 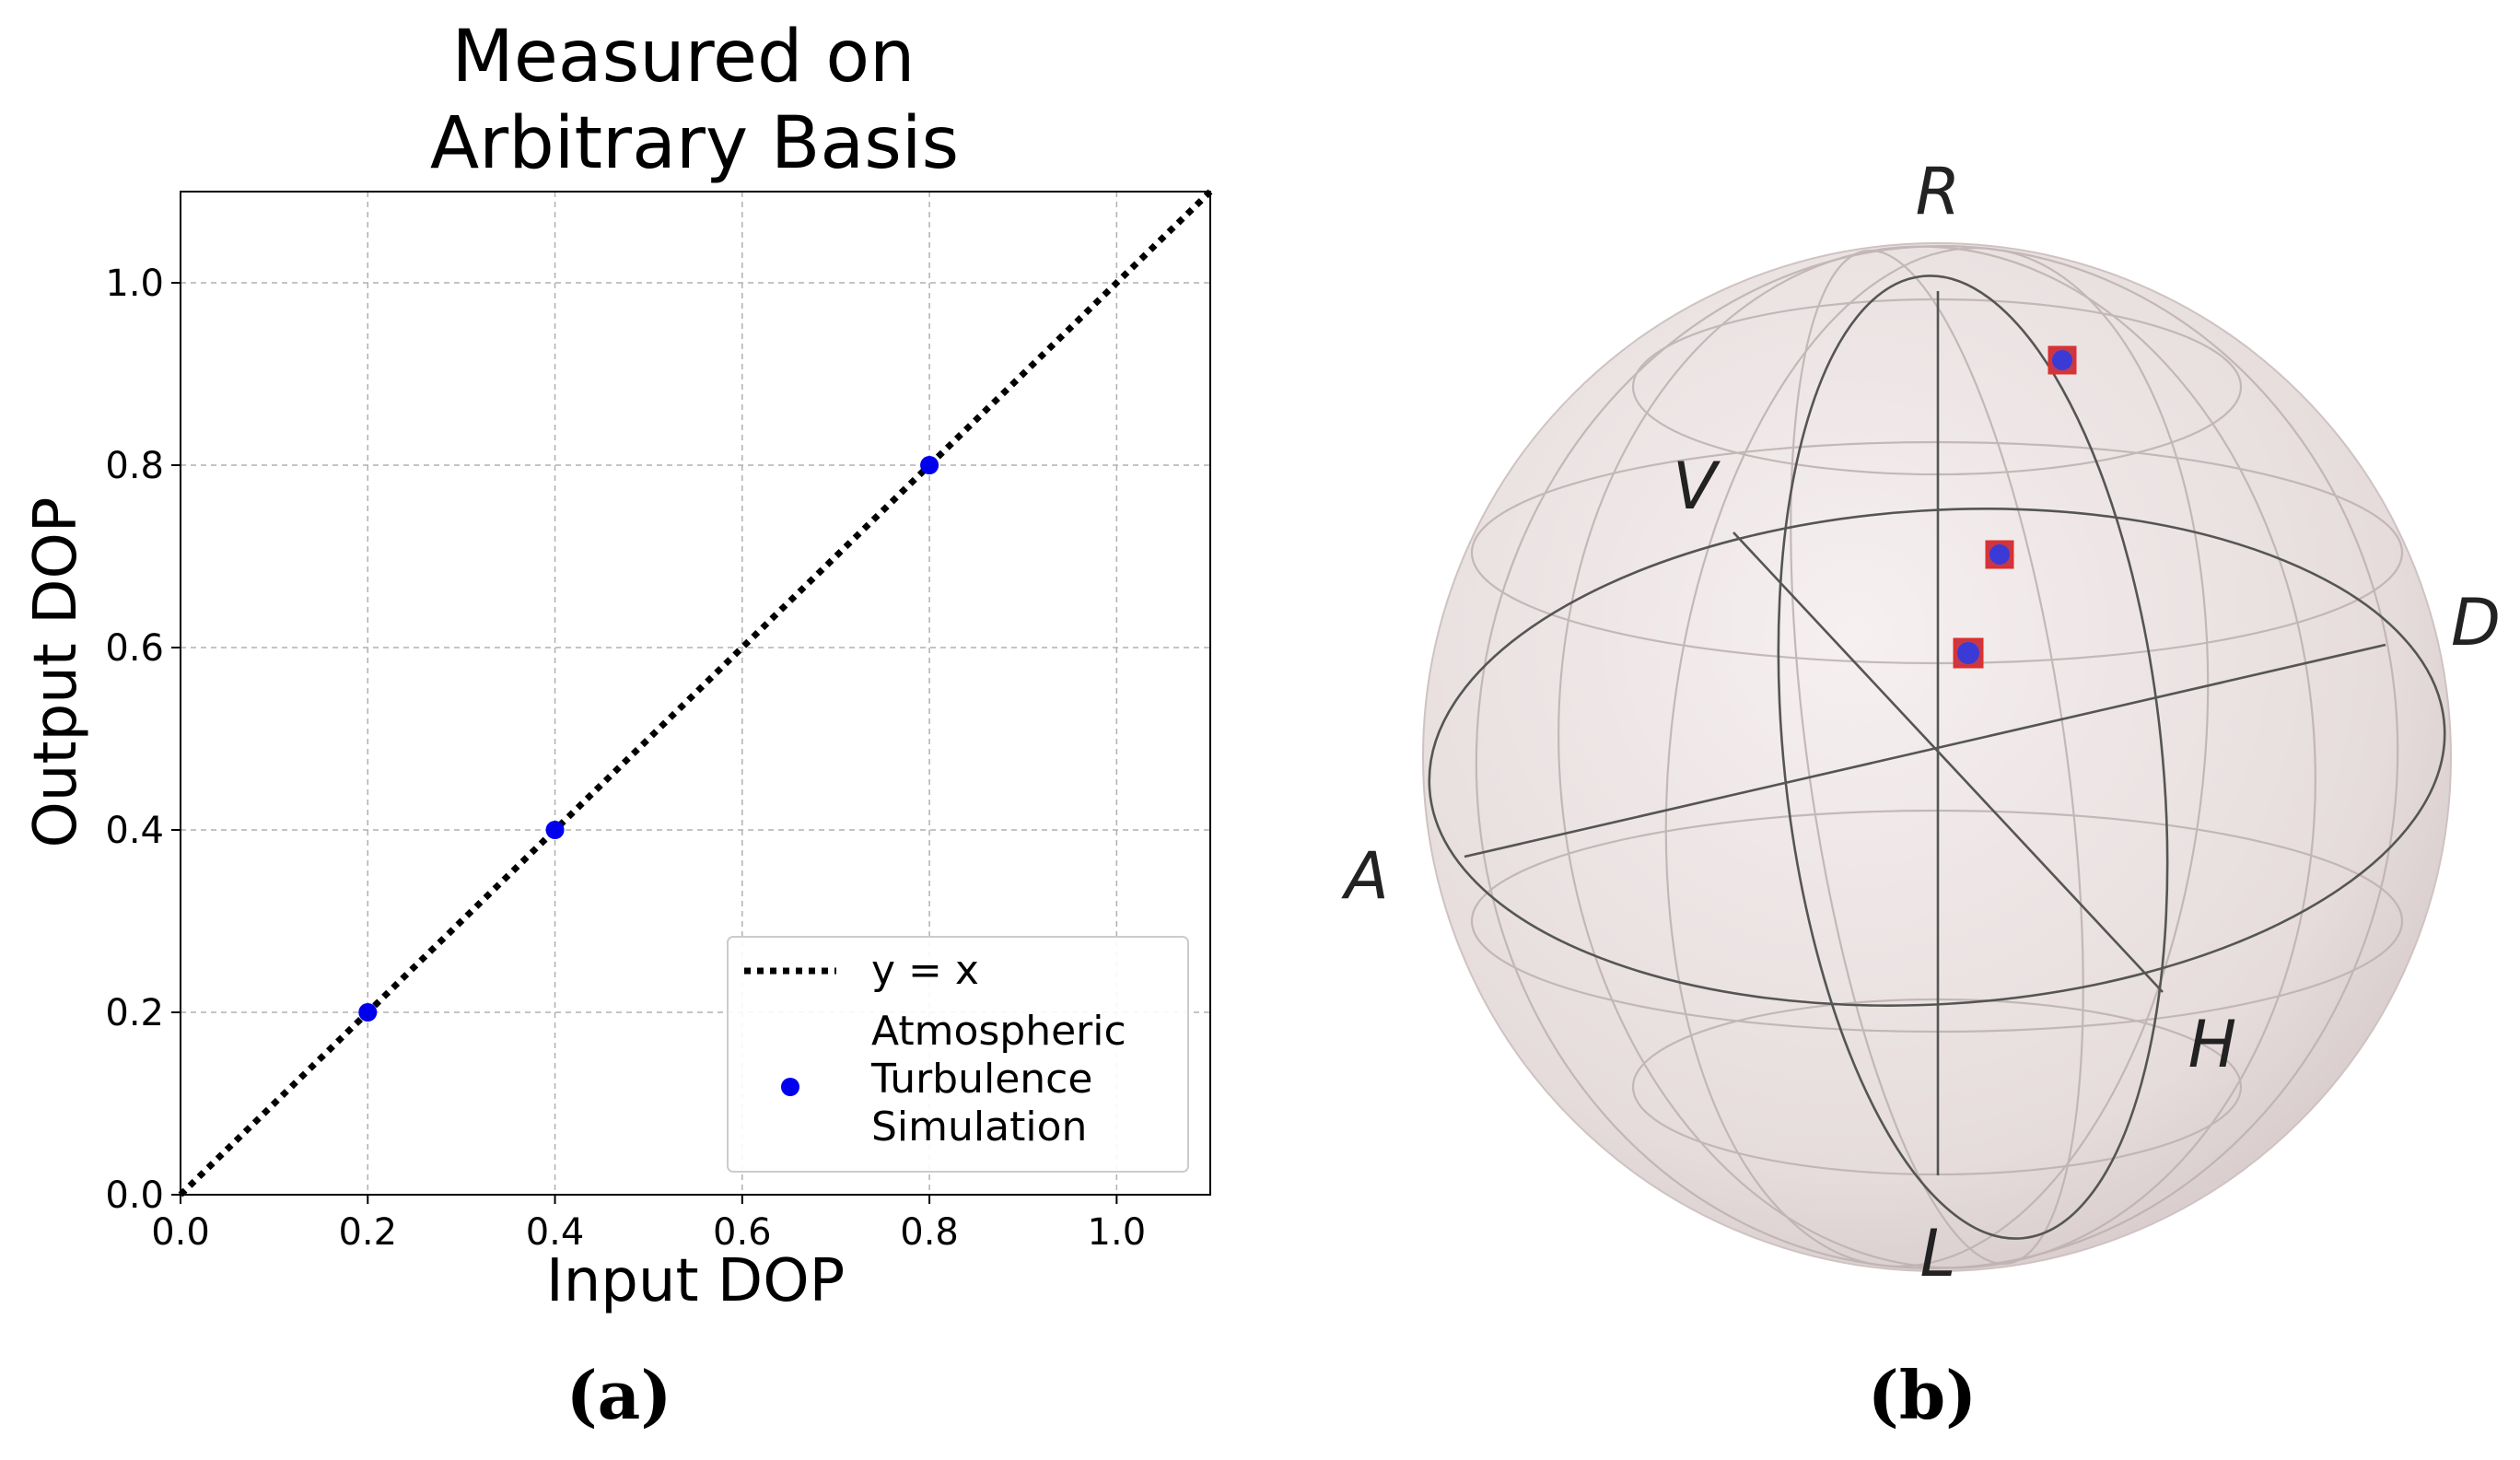 I want to click on caption-b: (b), so click(x=1922, y=1395).